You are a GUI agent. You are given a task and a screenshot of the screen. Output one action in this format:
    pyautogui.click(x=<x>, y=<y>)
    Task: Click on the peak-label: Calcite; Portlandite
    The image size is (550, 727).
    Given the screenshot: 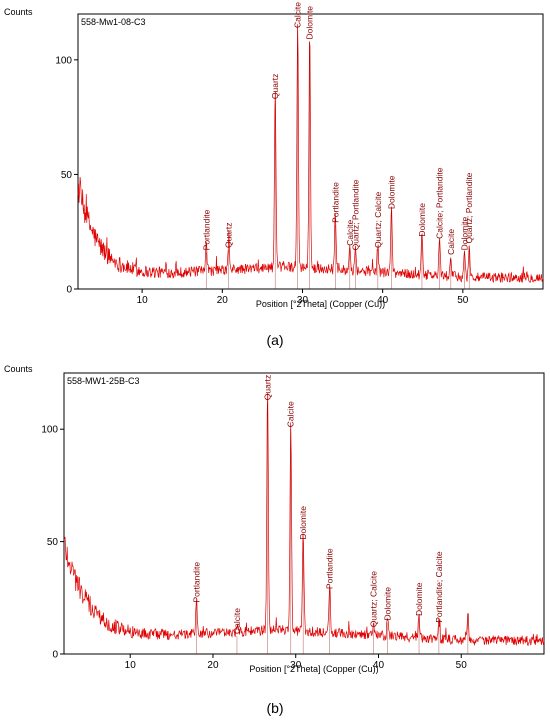 What is the action you would take?
    pyautogui.click(x=440, y=203)
    